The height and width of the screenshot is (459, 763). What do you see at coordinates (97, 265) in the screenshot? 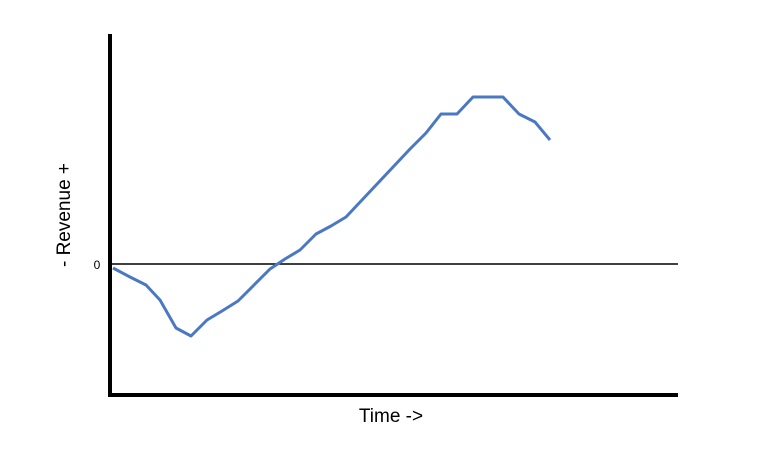
I see `y-tick-label: 0` at bounding box center [97, 265].